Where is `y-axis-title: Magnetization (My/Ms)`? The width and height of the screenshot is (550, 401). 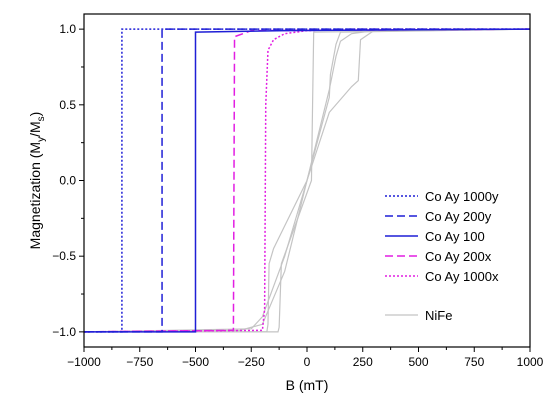 y-axis-title: Magnetization (My/Ms) is located at coordinates (37, 181).